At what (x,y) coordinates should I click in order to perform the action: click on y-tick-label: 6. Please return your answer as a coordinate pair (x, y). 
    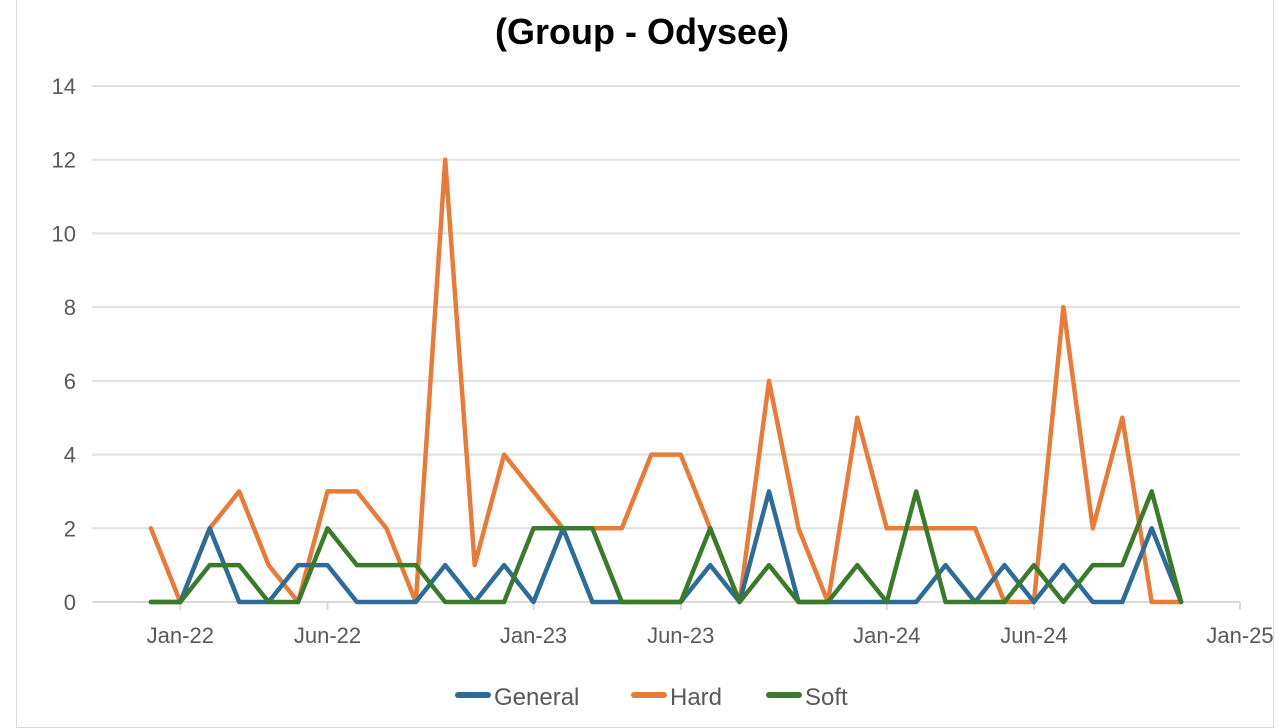
    Looking at the image, I should click on (70, 381).